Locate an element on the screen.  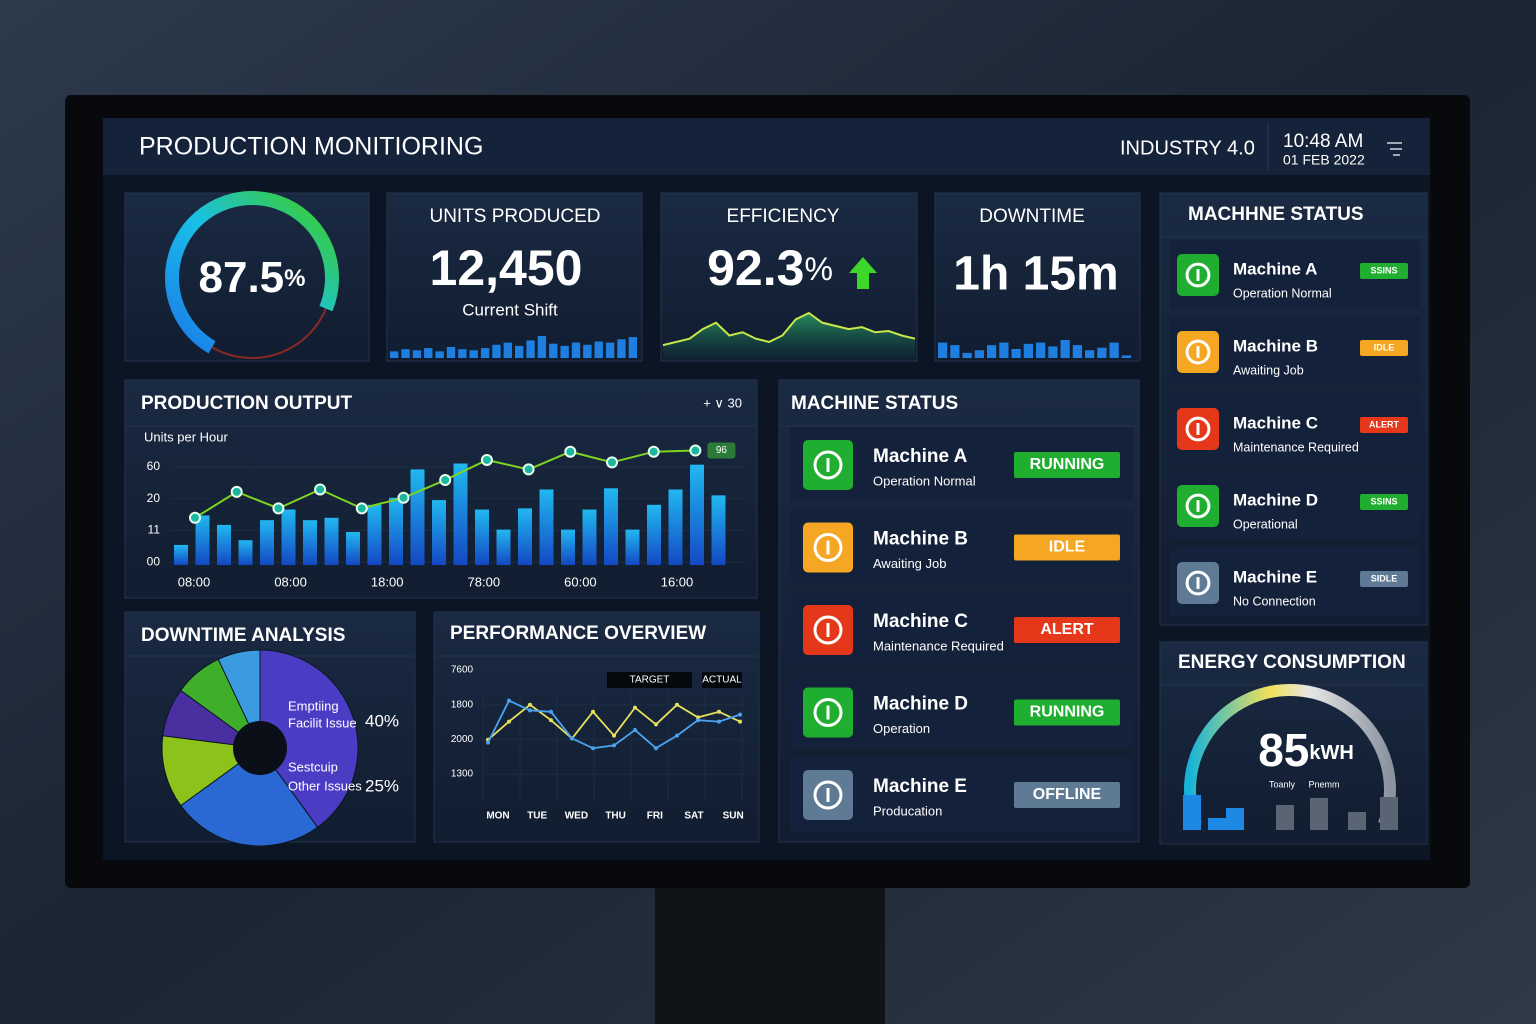
machine-status: Operation is located at coordinates (901, 728).